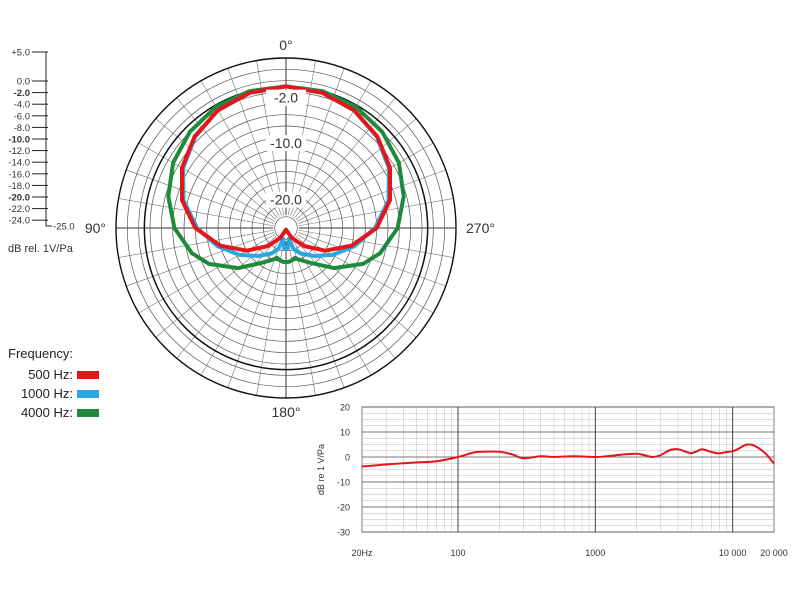  I want to click on ring-label: -10.0, so click(286, 143).